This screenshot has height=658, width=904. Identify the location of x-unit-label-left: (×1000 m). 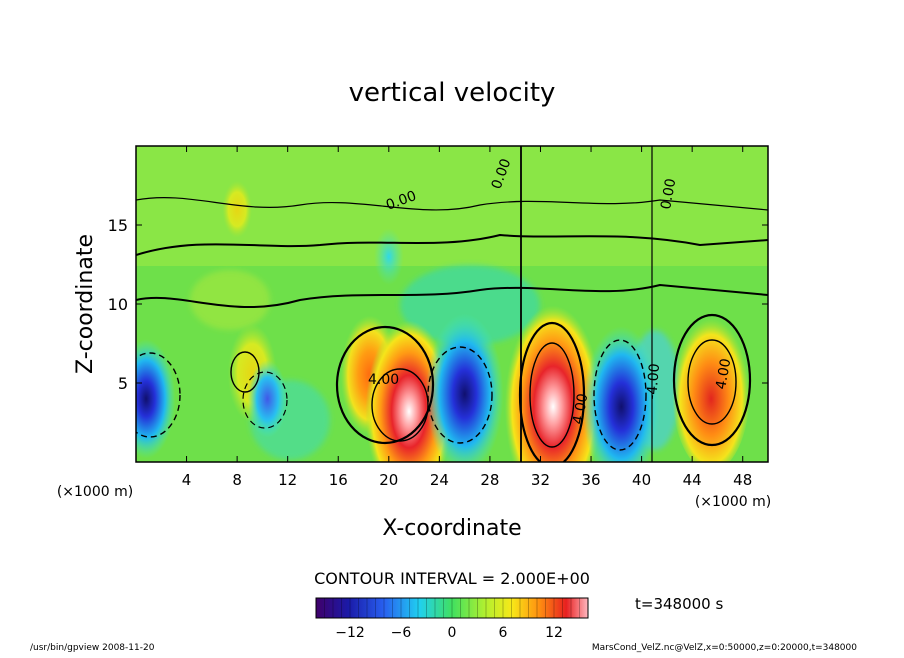
(95, 492).